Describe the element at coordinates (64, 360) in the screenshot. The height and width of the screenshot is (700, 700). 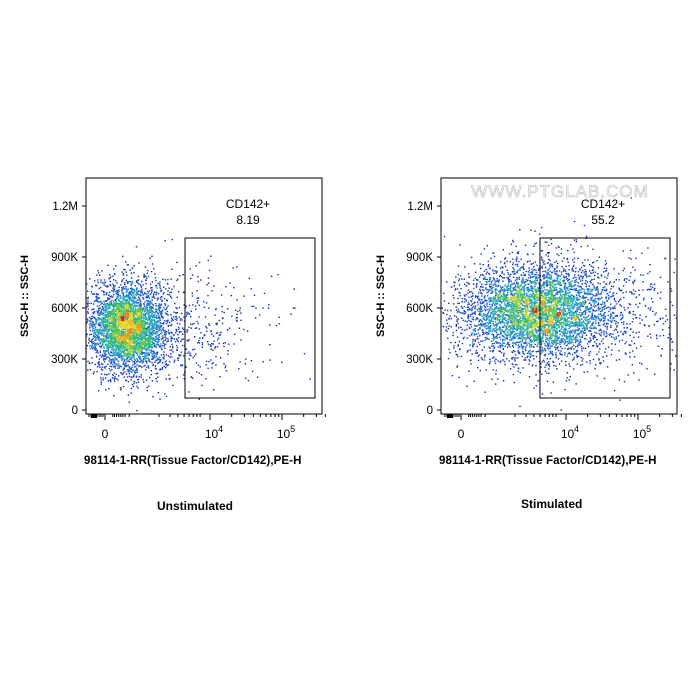
I see `y-tick-label: 300K` at that location.